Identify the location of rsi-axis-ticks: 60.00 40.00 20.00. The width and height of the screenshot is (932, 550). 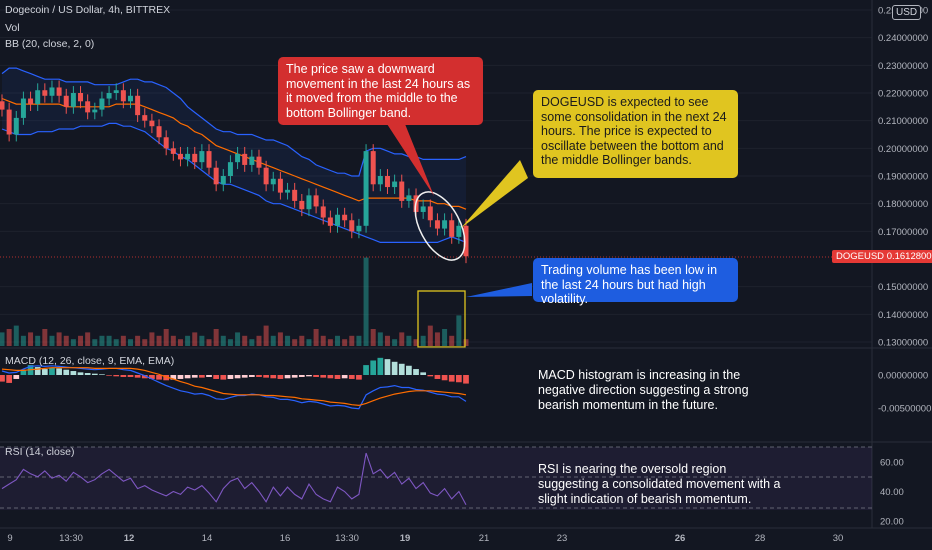
(892, 493).